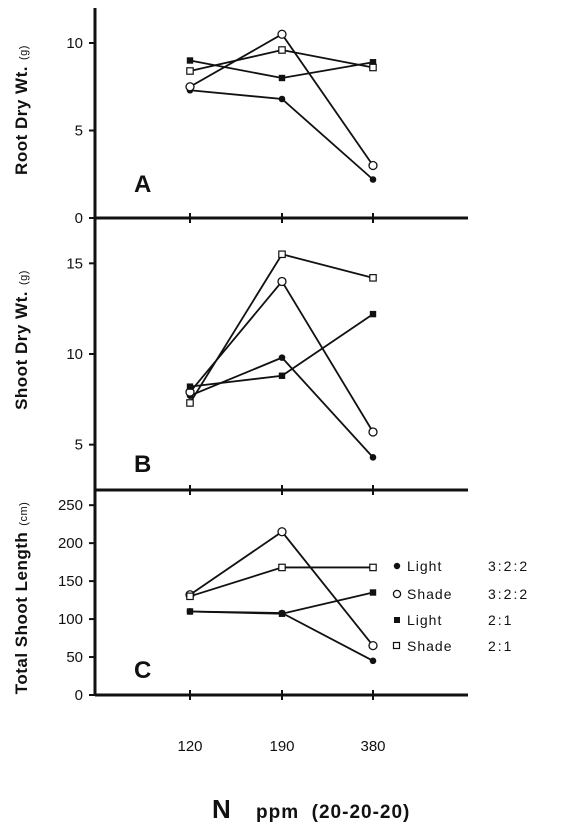 This screenshot has width=576, height=835. Describe the element at coordinates (70, 505) in the screenshot. I see `y-tick-label: 250` at that location.